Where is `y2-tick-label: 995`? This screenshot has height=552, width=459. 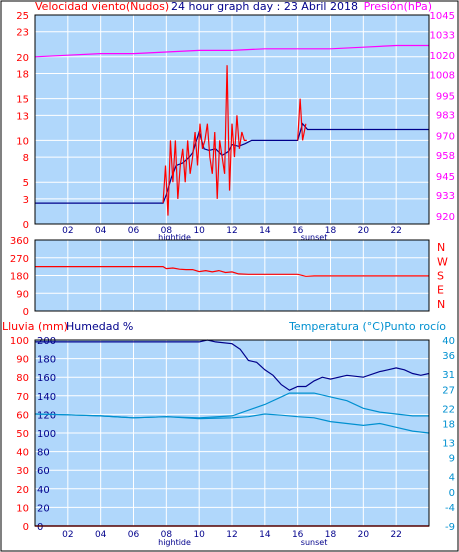
y2-tick-label: 995 is located at coordinates (445, 96).